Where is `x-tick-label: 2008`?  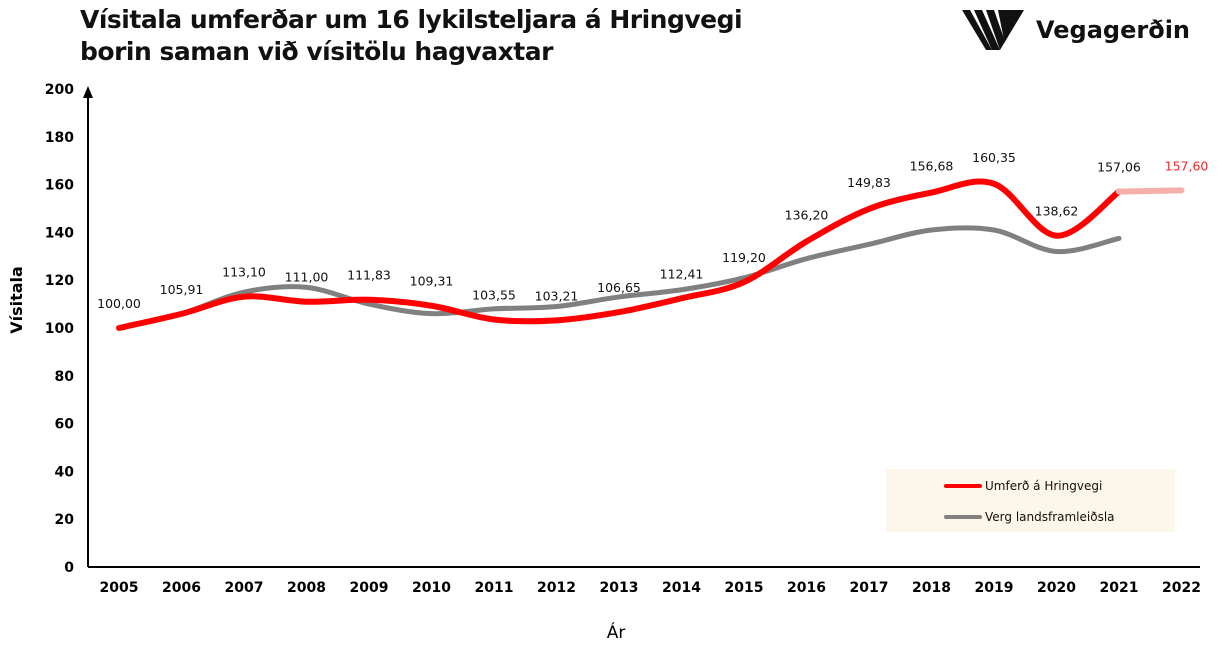
x-tick-label: 2008 is located at coordinates (306, 588).